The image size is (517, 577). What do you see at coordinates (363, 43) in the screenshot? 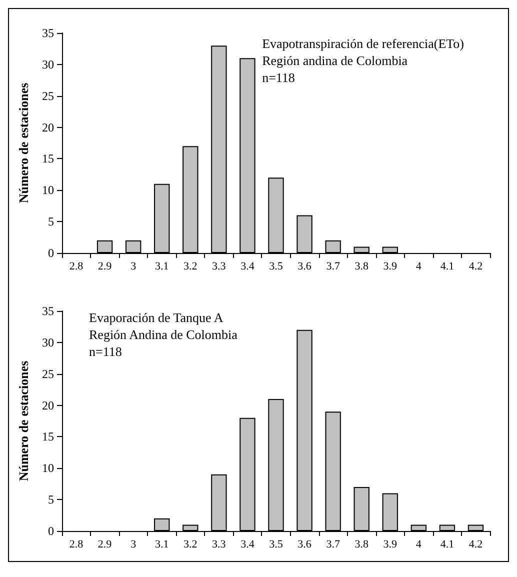
I see `annotation: Evapotranspiración de referencia(ETo)` at bounding box center [363, 43].